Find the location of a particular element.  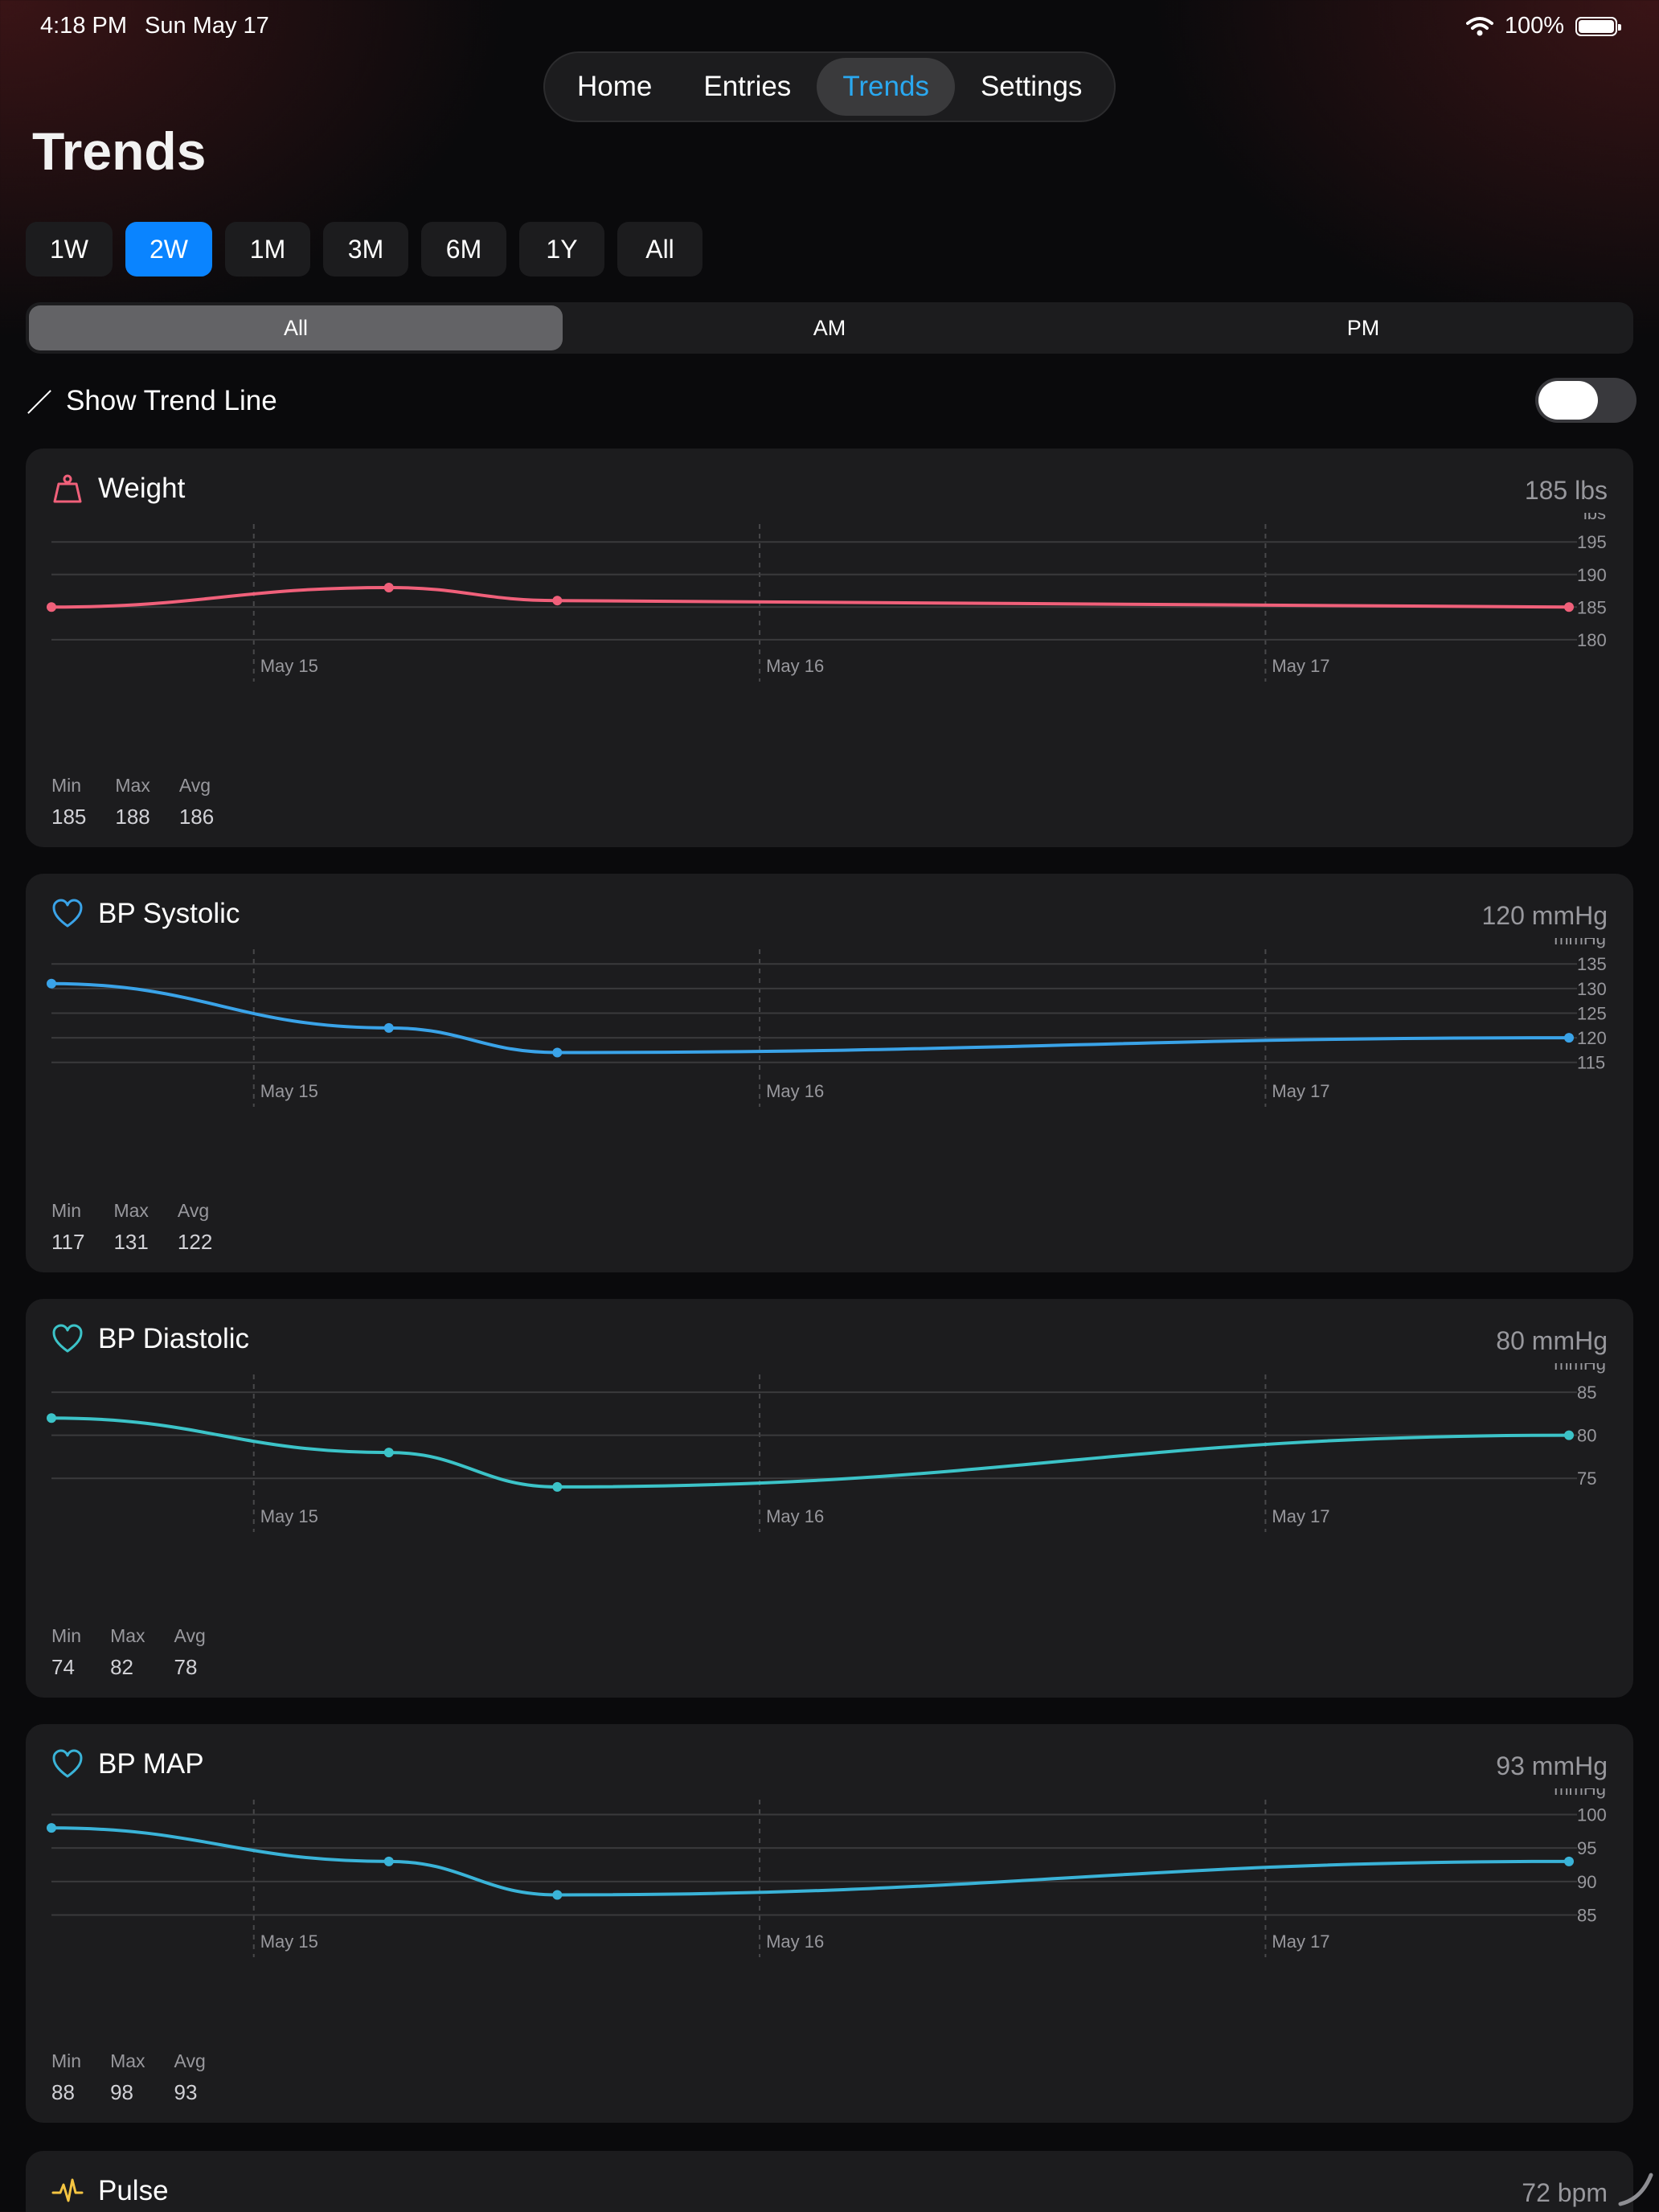

battery-icon is located at coordinates (1598, 26).